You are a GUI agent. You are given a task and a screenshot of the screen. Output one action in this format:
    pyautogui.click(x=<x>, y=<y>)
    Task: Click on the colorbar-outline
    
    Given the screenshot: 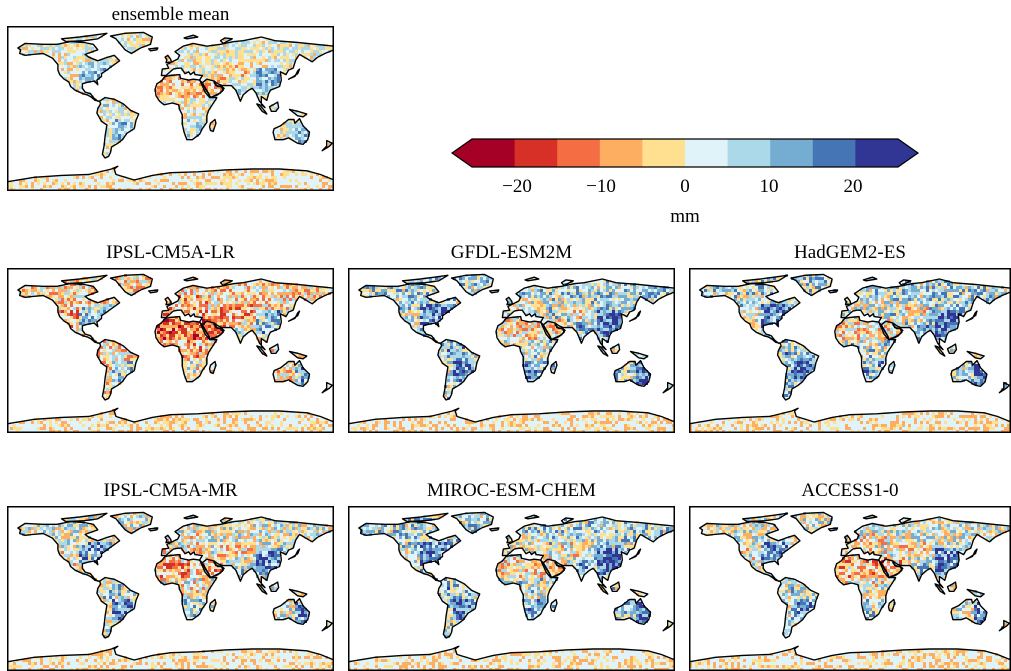 What is the action you would take?
    pyautogui.click(x=685, y=153)
    